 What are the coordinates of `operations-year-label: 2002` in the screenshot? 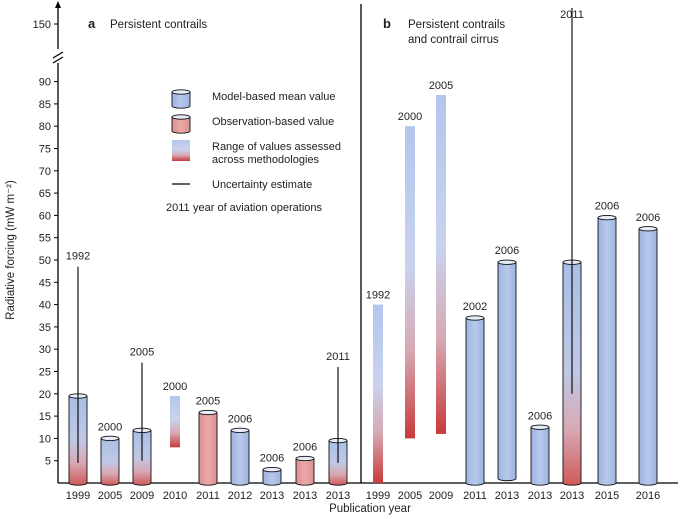 It's located at (475, 307).